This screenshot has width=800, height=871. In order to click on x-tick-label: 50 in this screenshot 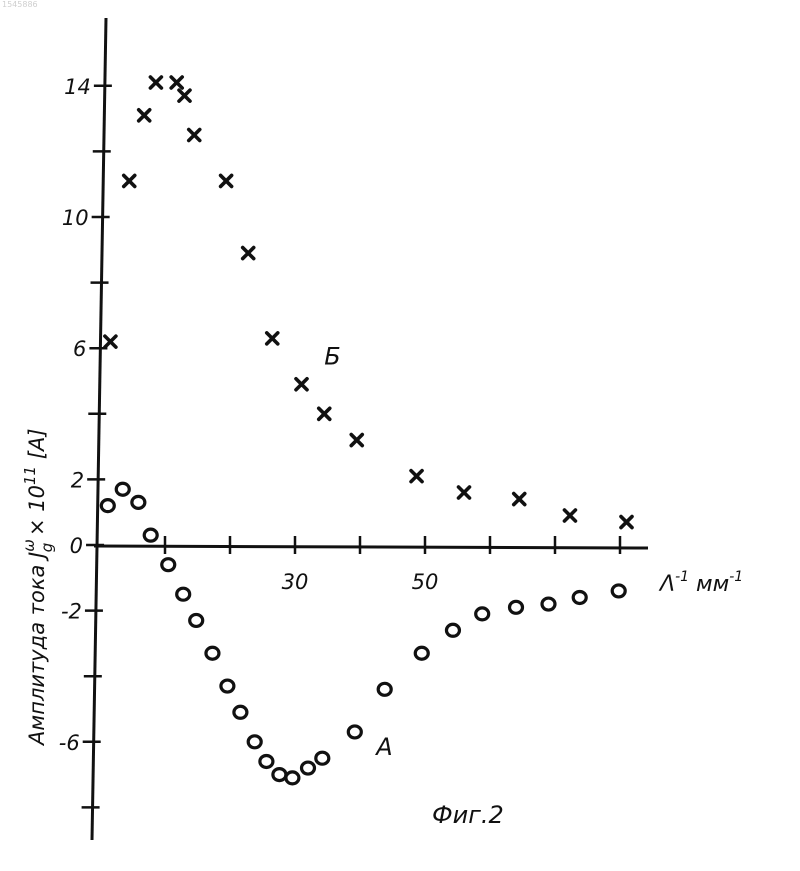, I will do `click(425, 582)`.